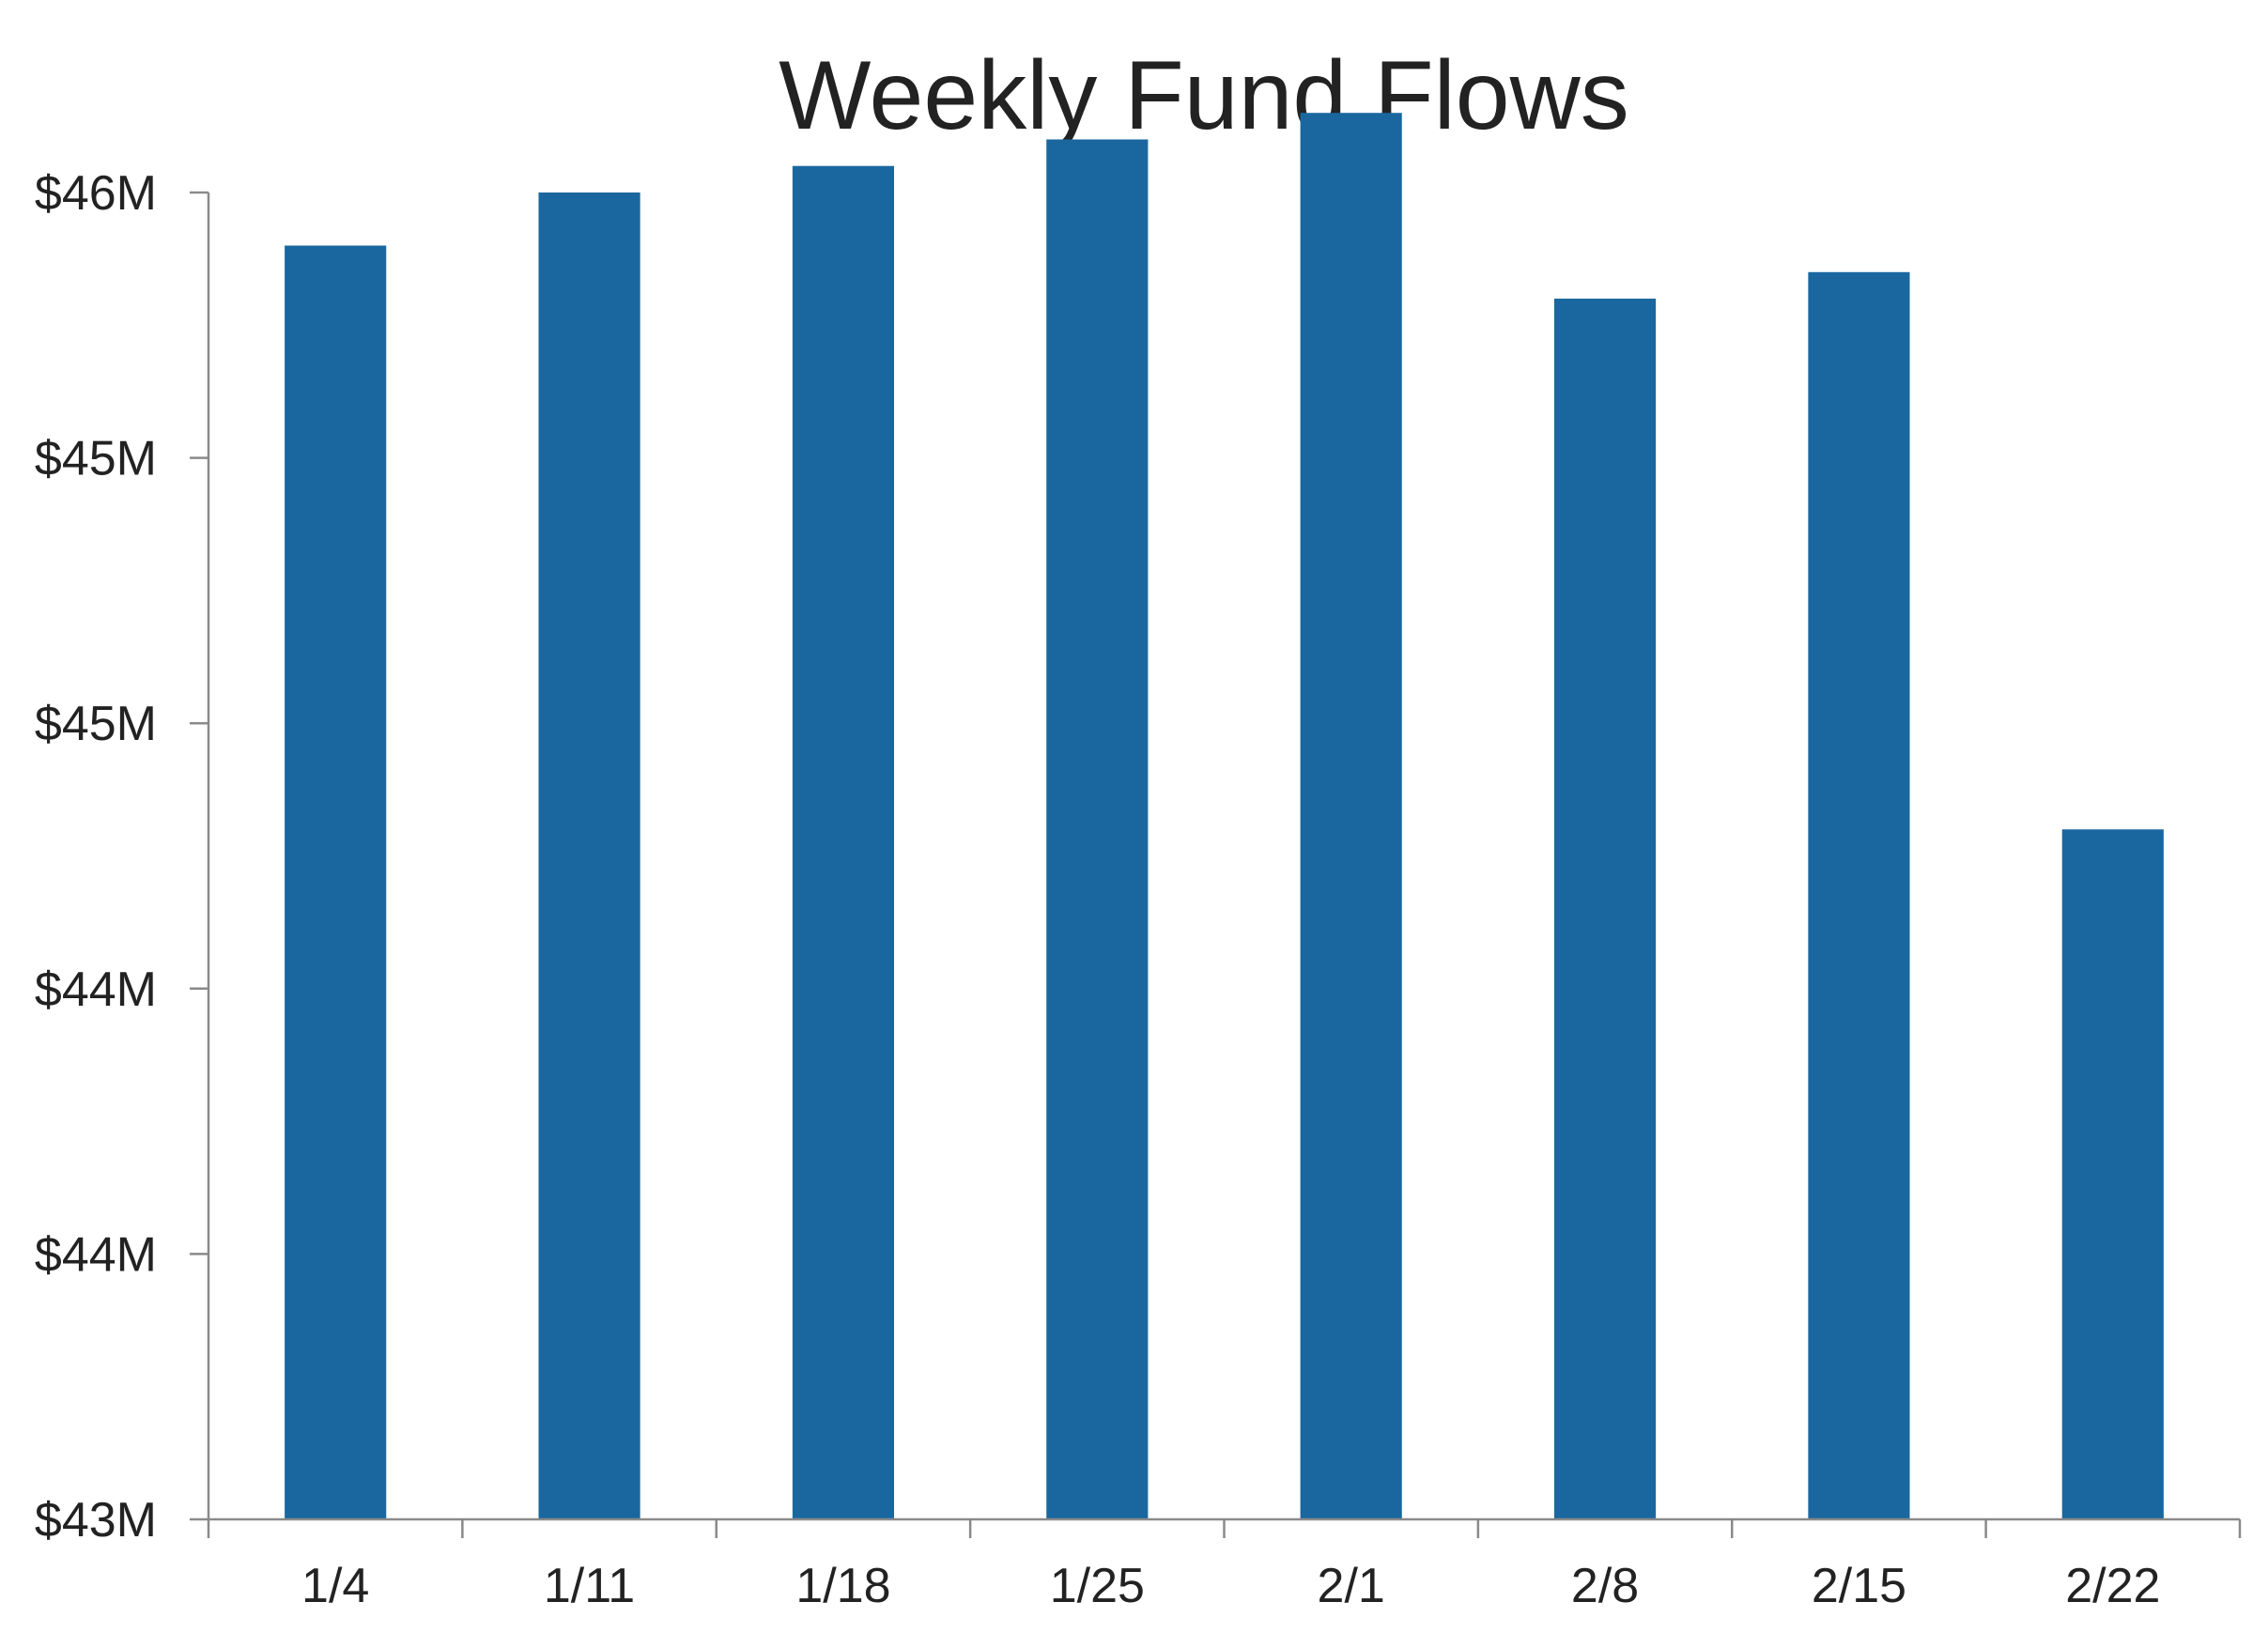 The height and width of the screenshot is (1648, 2268). I want to click on y-tick-label: $43M, so click(96, 1520).